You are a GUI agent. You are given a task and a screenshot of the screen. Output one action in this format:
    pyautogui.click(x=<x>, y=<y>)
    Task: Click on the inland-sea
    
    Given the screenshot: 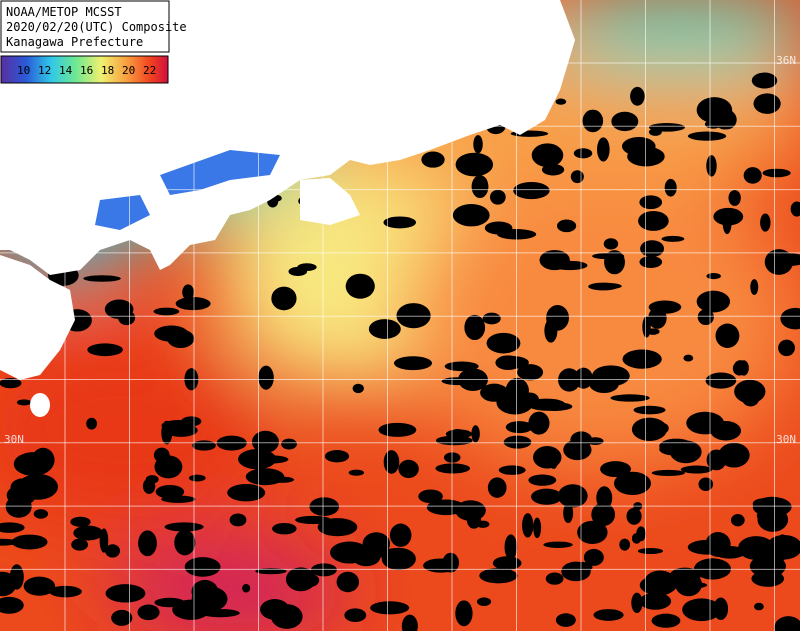 What is the action you would take?
    pyautogui.click(x=187, y=190)
    